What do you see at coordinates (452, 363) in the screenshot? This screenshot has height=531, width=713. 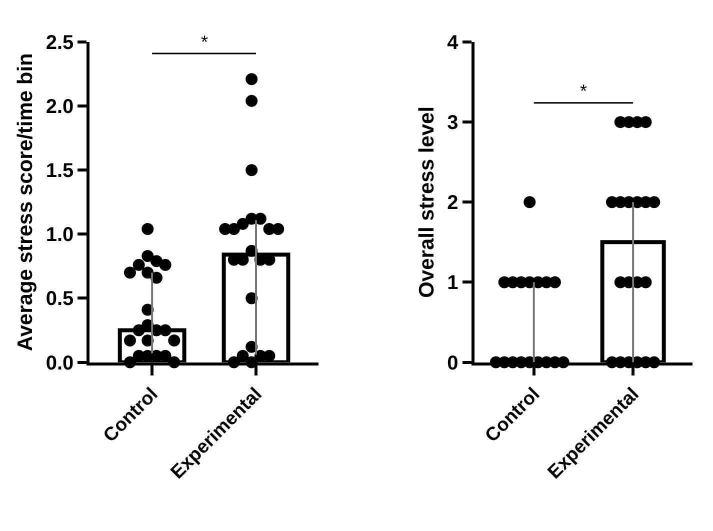 I see `y-tick-label: 0` at bounding box center [452, 363].